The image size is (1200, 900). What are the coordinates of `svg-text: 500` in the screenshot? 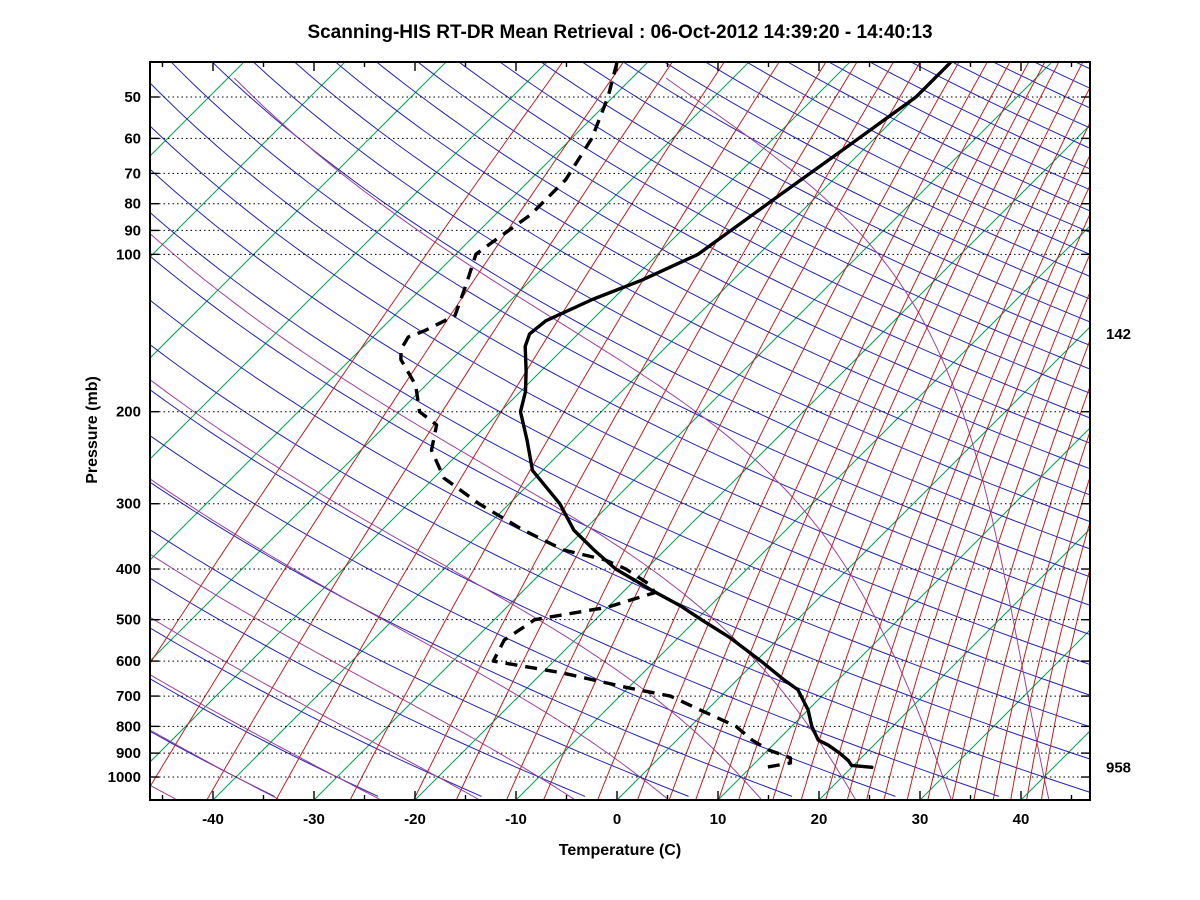 It's located at (128, 620).